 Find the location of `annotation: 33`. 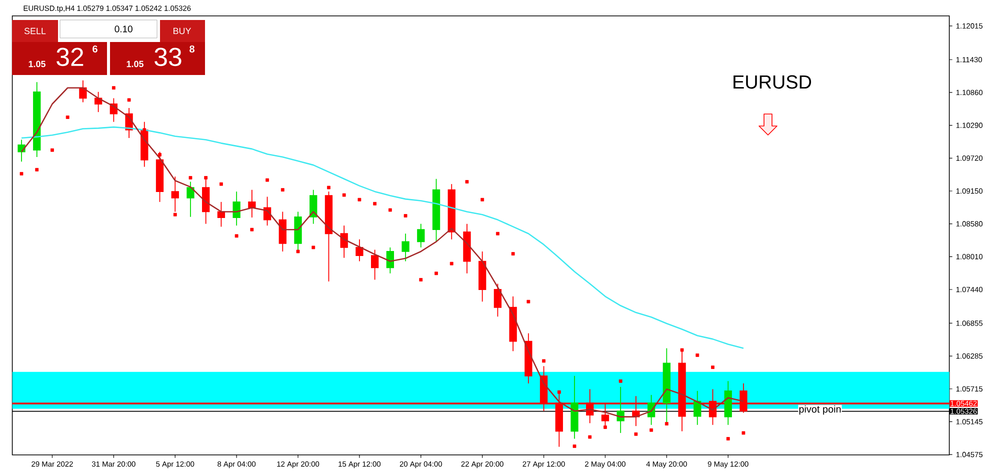

annotation: 33 is located at coordinates (168, 57).